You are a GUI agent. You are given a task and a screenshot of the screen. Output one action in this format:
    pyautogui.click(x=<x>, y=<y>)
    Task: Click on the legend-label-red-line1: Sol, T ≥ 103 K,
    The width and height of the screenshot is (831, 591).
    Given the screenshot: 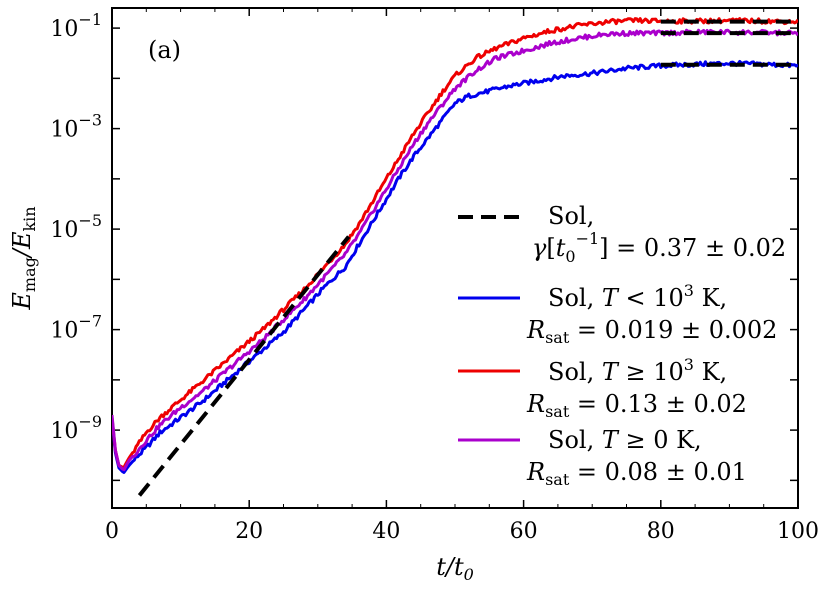 What is the action you would take?
    pyautogui.click(x=637, y=370)
    